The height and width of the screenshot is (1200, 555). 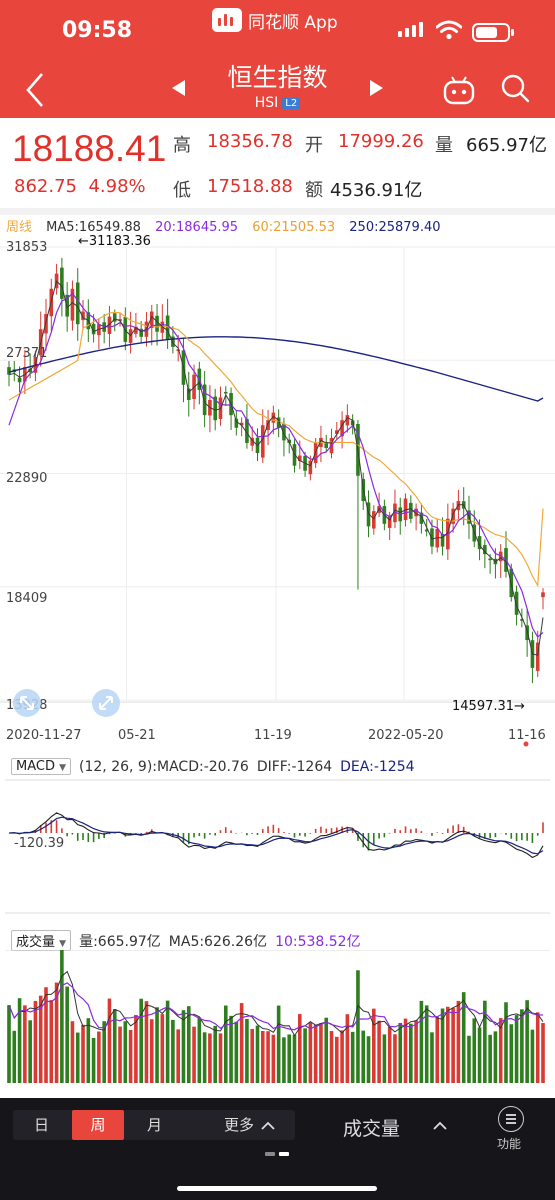 I want to click on period-label: 周线, so click(x=19, y=227).